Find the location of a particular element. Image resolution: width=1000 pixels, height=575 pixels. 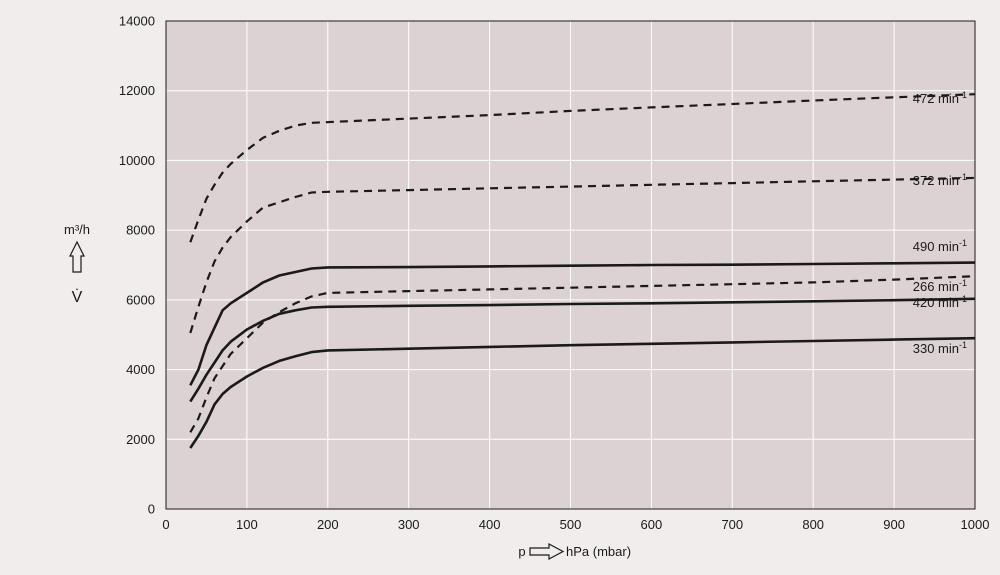

y-axis-symbol: V̇ is located at coordinates (77, 297).